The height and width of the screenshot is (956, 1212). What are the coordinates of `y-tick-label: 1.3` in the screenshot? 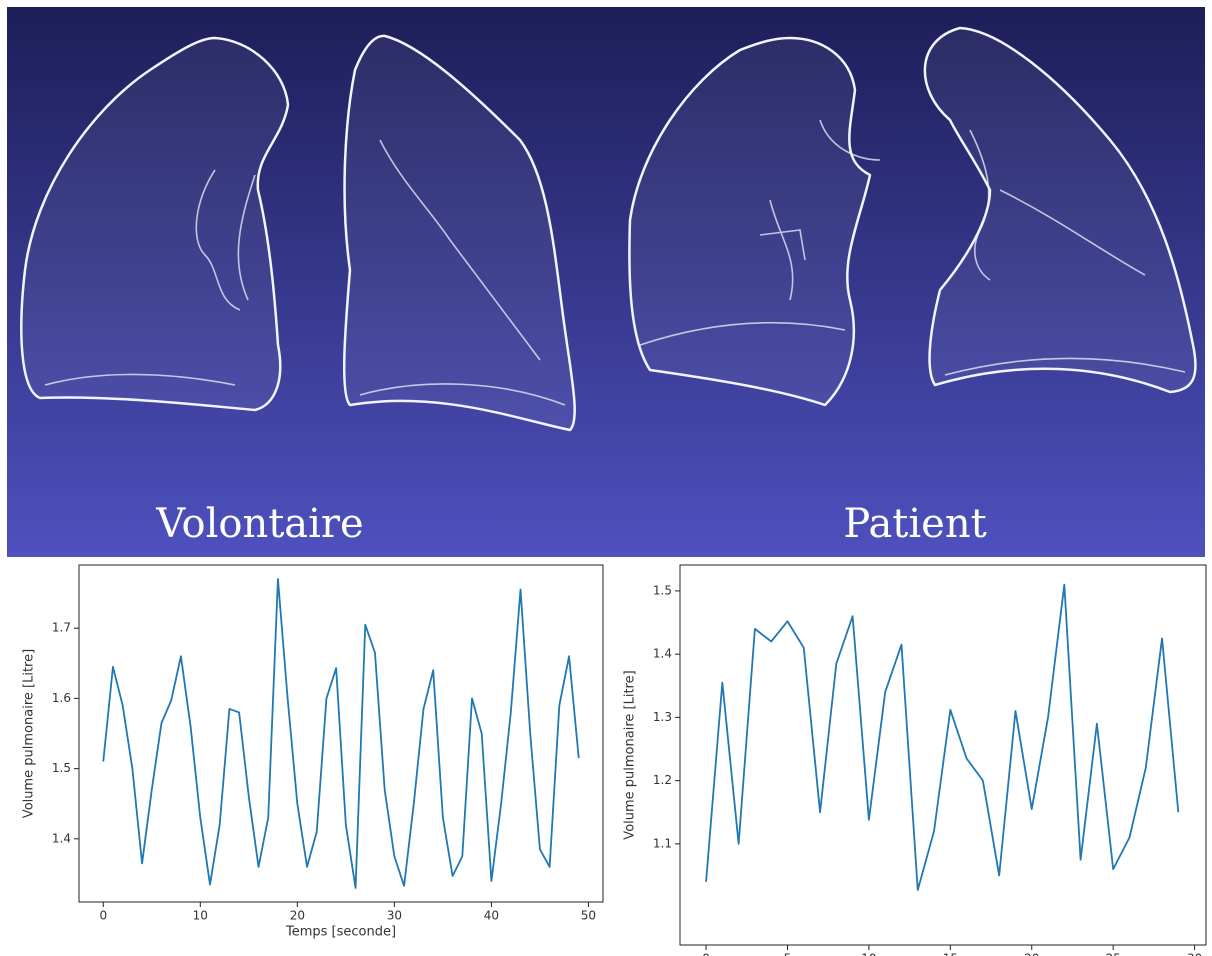 It's located at (662, 717).